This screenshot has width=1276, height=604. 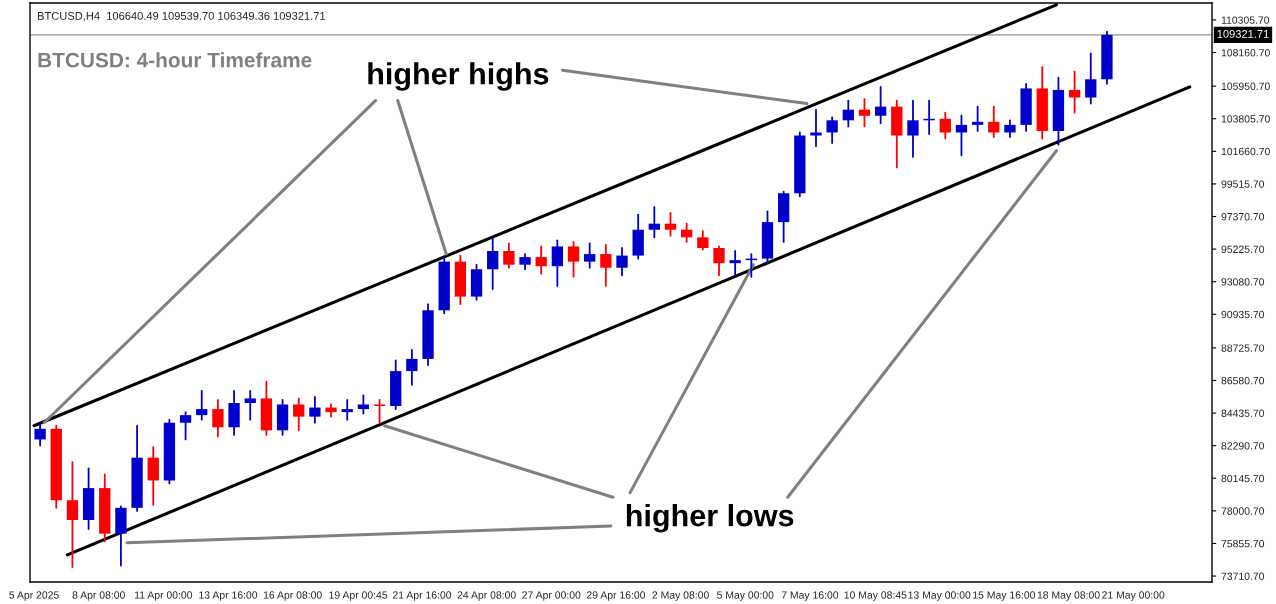 I want to click on x-tick-label: 21 May 00:00, so click(x=1133, y=596).